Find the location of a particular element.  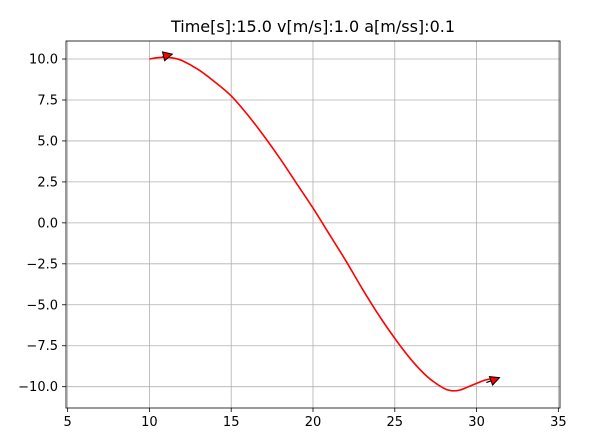

y-tick-label: 2.5 is located at coordinates (47, 182).